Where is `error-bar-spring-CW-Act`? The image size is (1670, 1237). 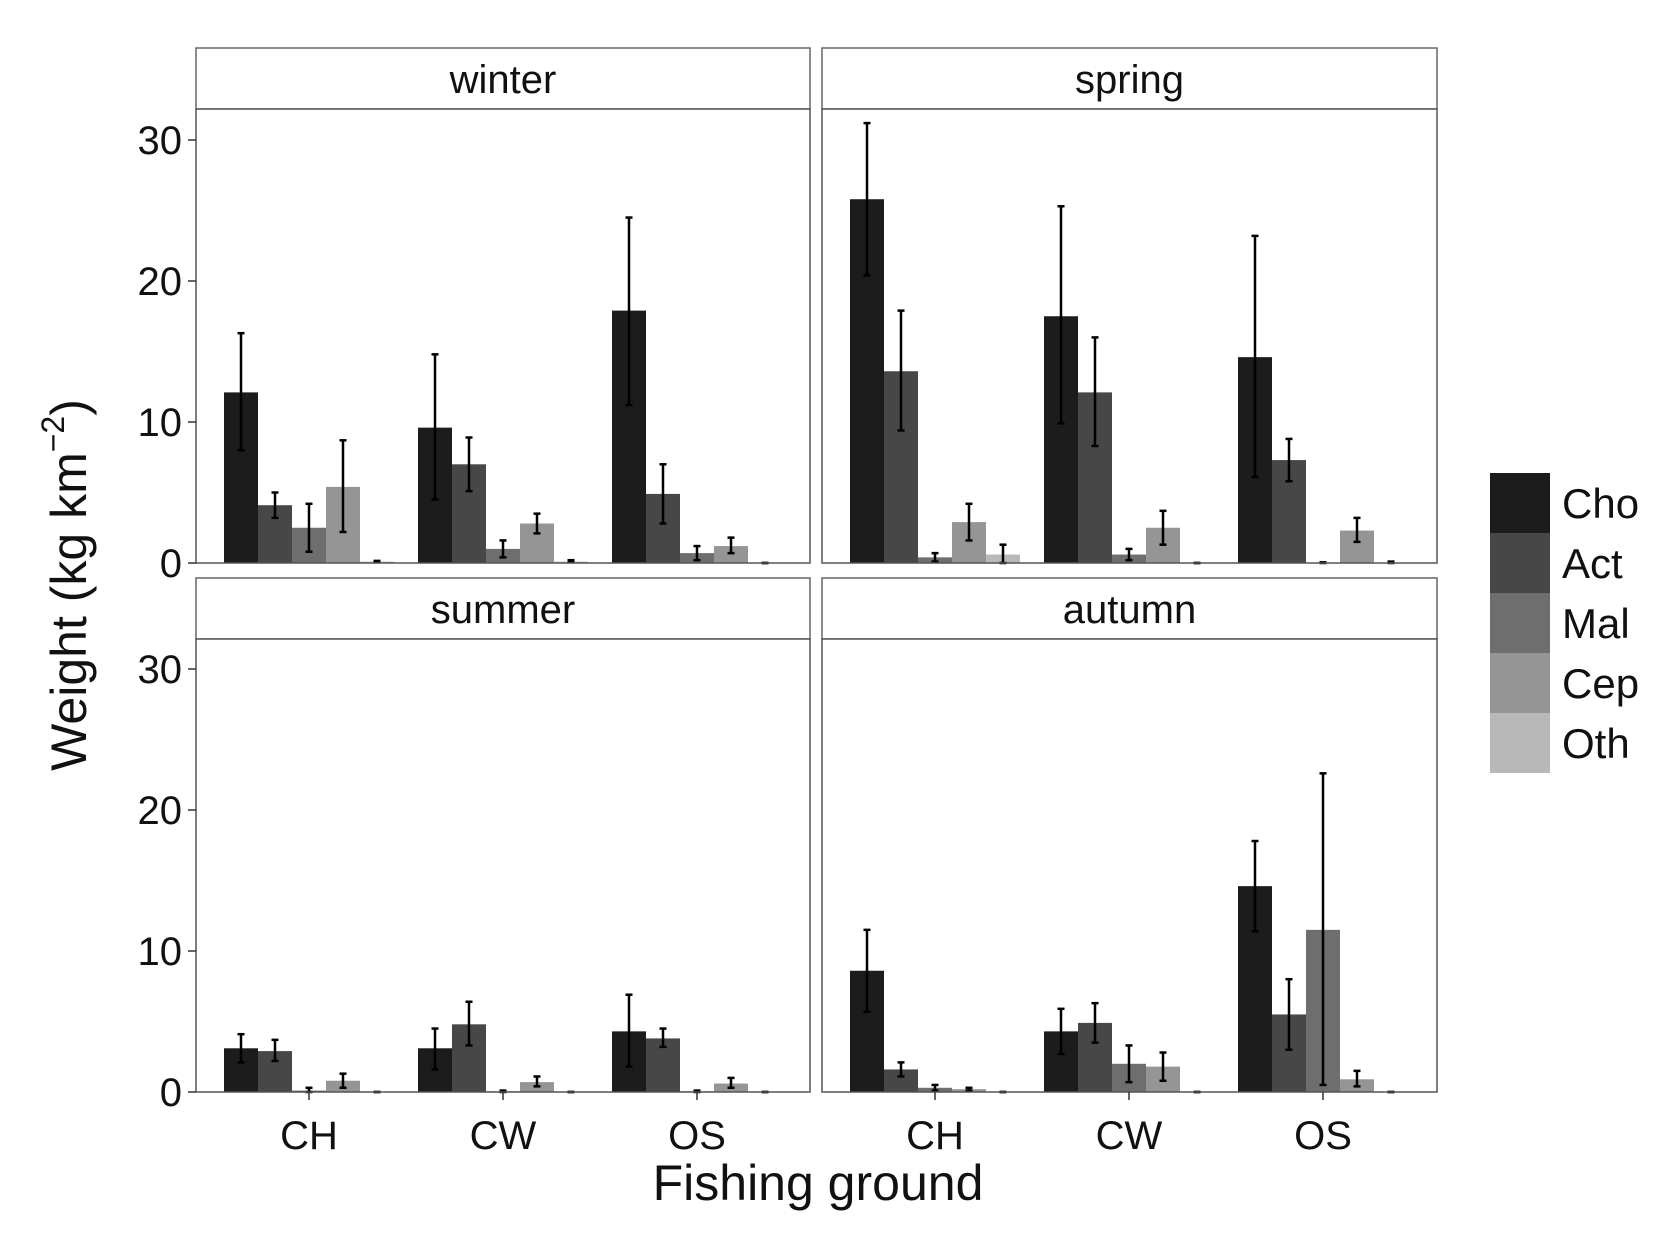
error-bar-spring-CW-Act is located at coordinates (1095, 392).